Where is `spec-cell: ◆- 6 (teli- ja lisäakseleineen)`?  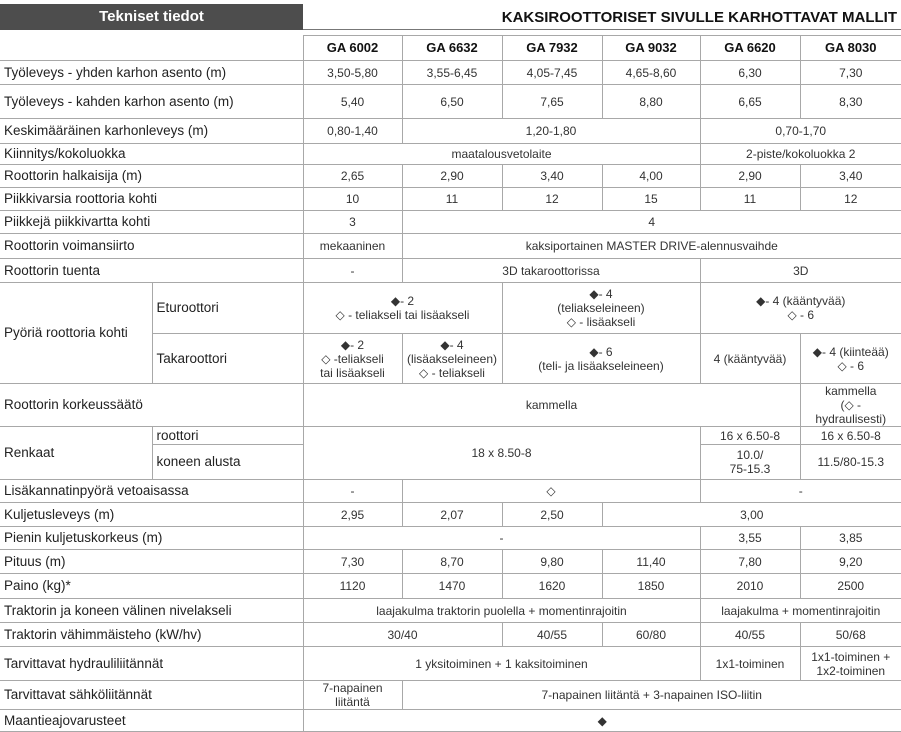
spec-cell: ◆- 6 (teli- ja lisäakseleineen) is located at coordinates (601, 358).